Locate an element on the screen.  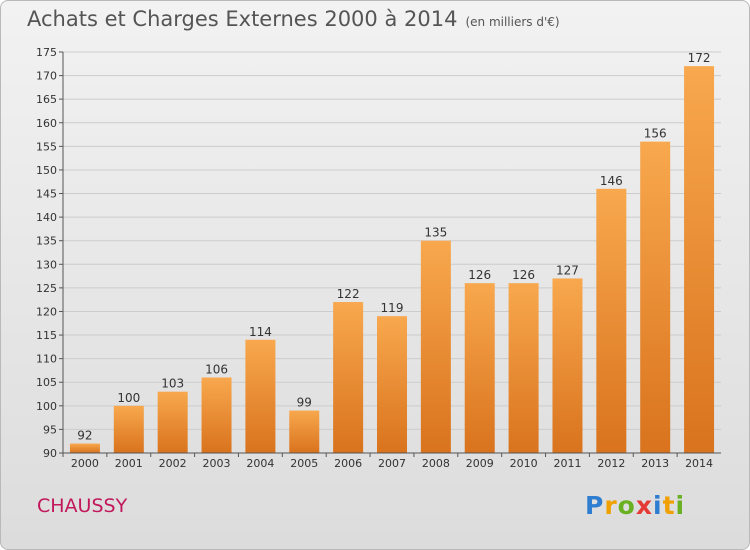
y-tick-label: 165 is located at coordinates (46, 99).